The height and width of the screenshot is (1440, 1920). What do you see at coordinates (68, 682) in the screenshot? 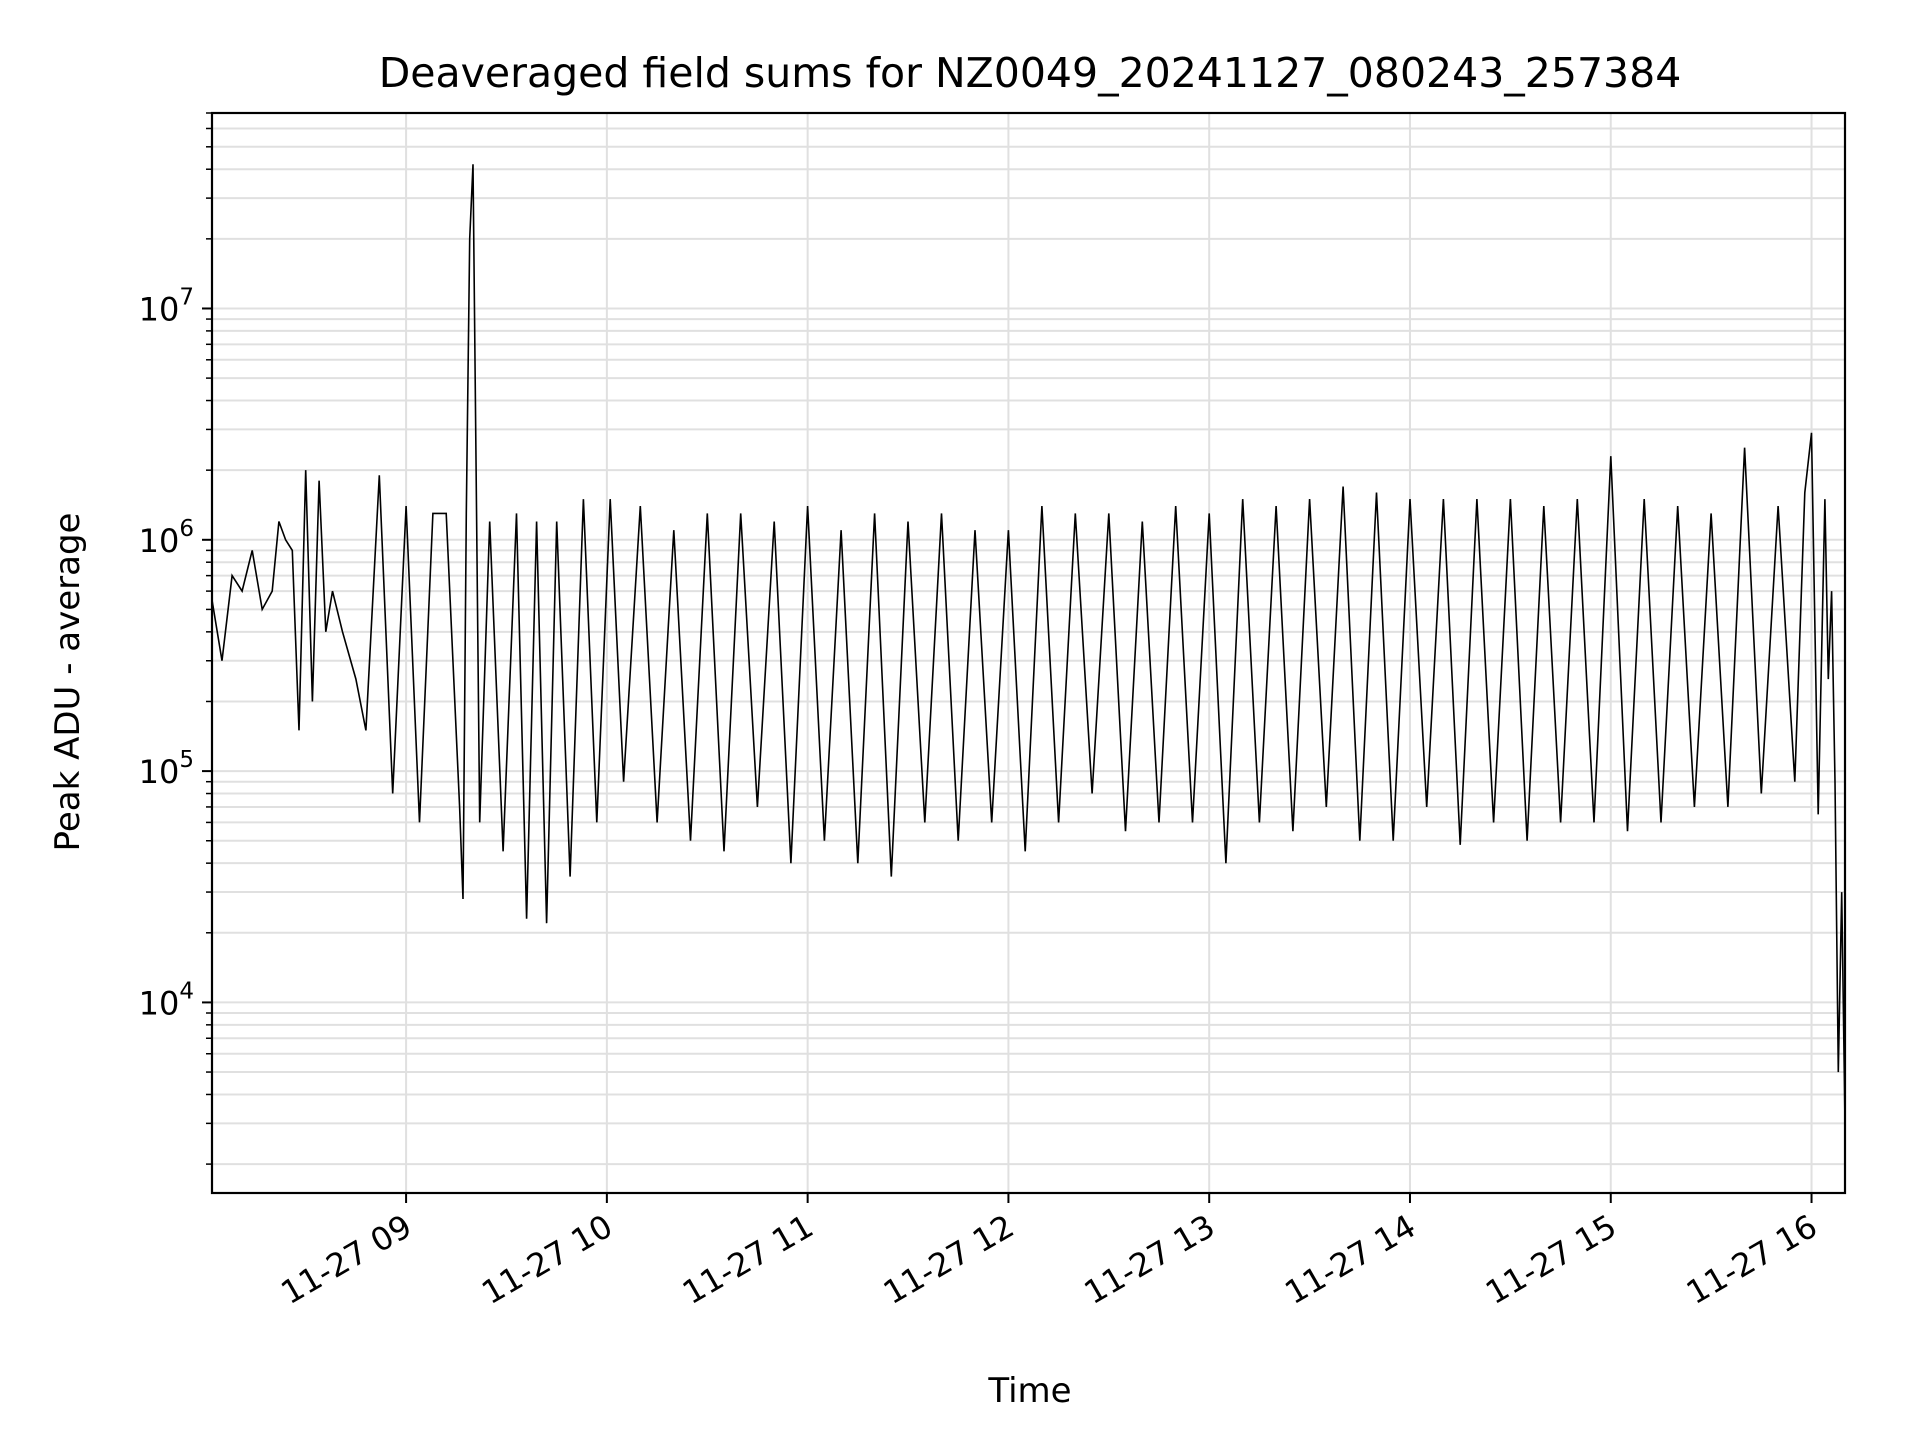
I see `y-axis-label: Peak ADU - average` at bounding box center [68, 682].